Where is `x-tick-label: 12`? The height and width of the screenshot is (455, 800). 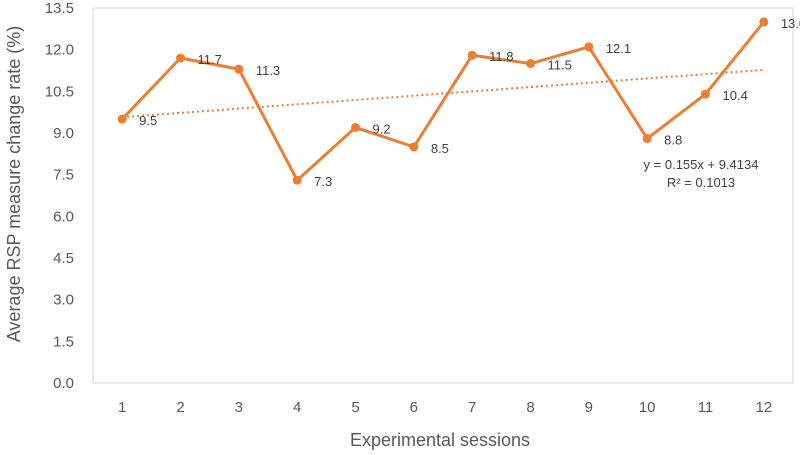 x-tick-label: 12 is located at coordinates (763, 407).